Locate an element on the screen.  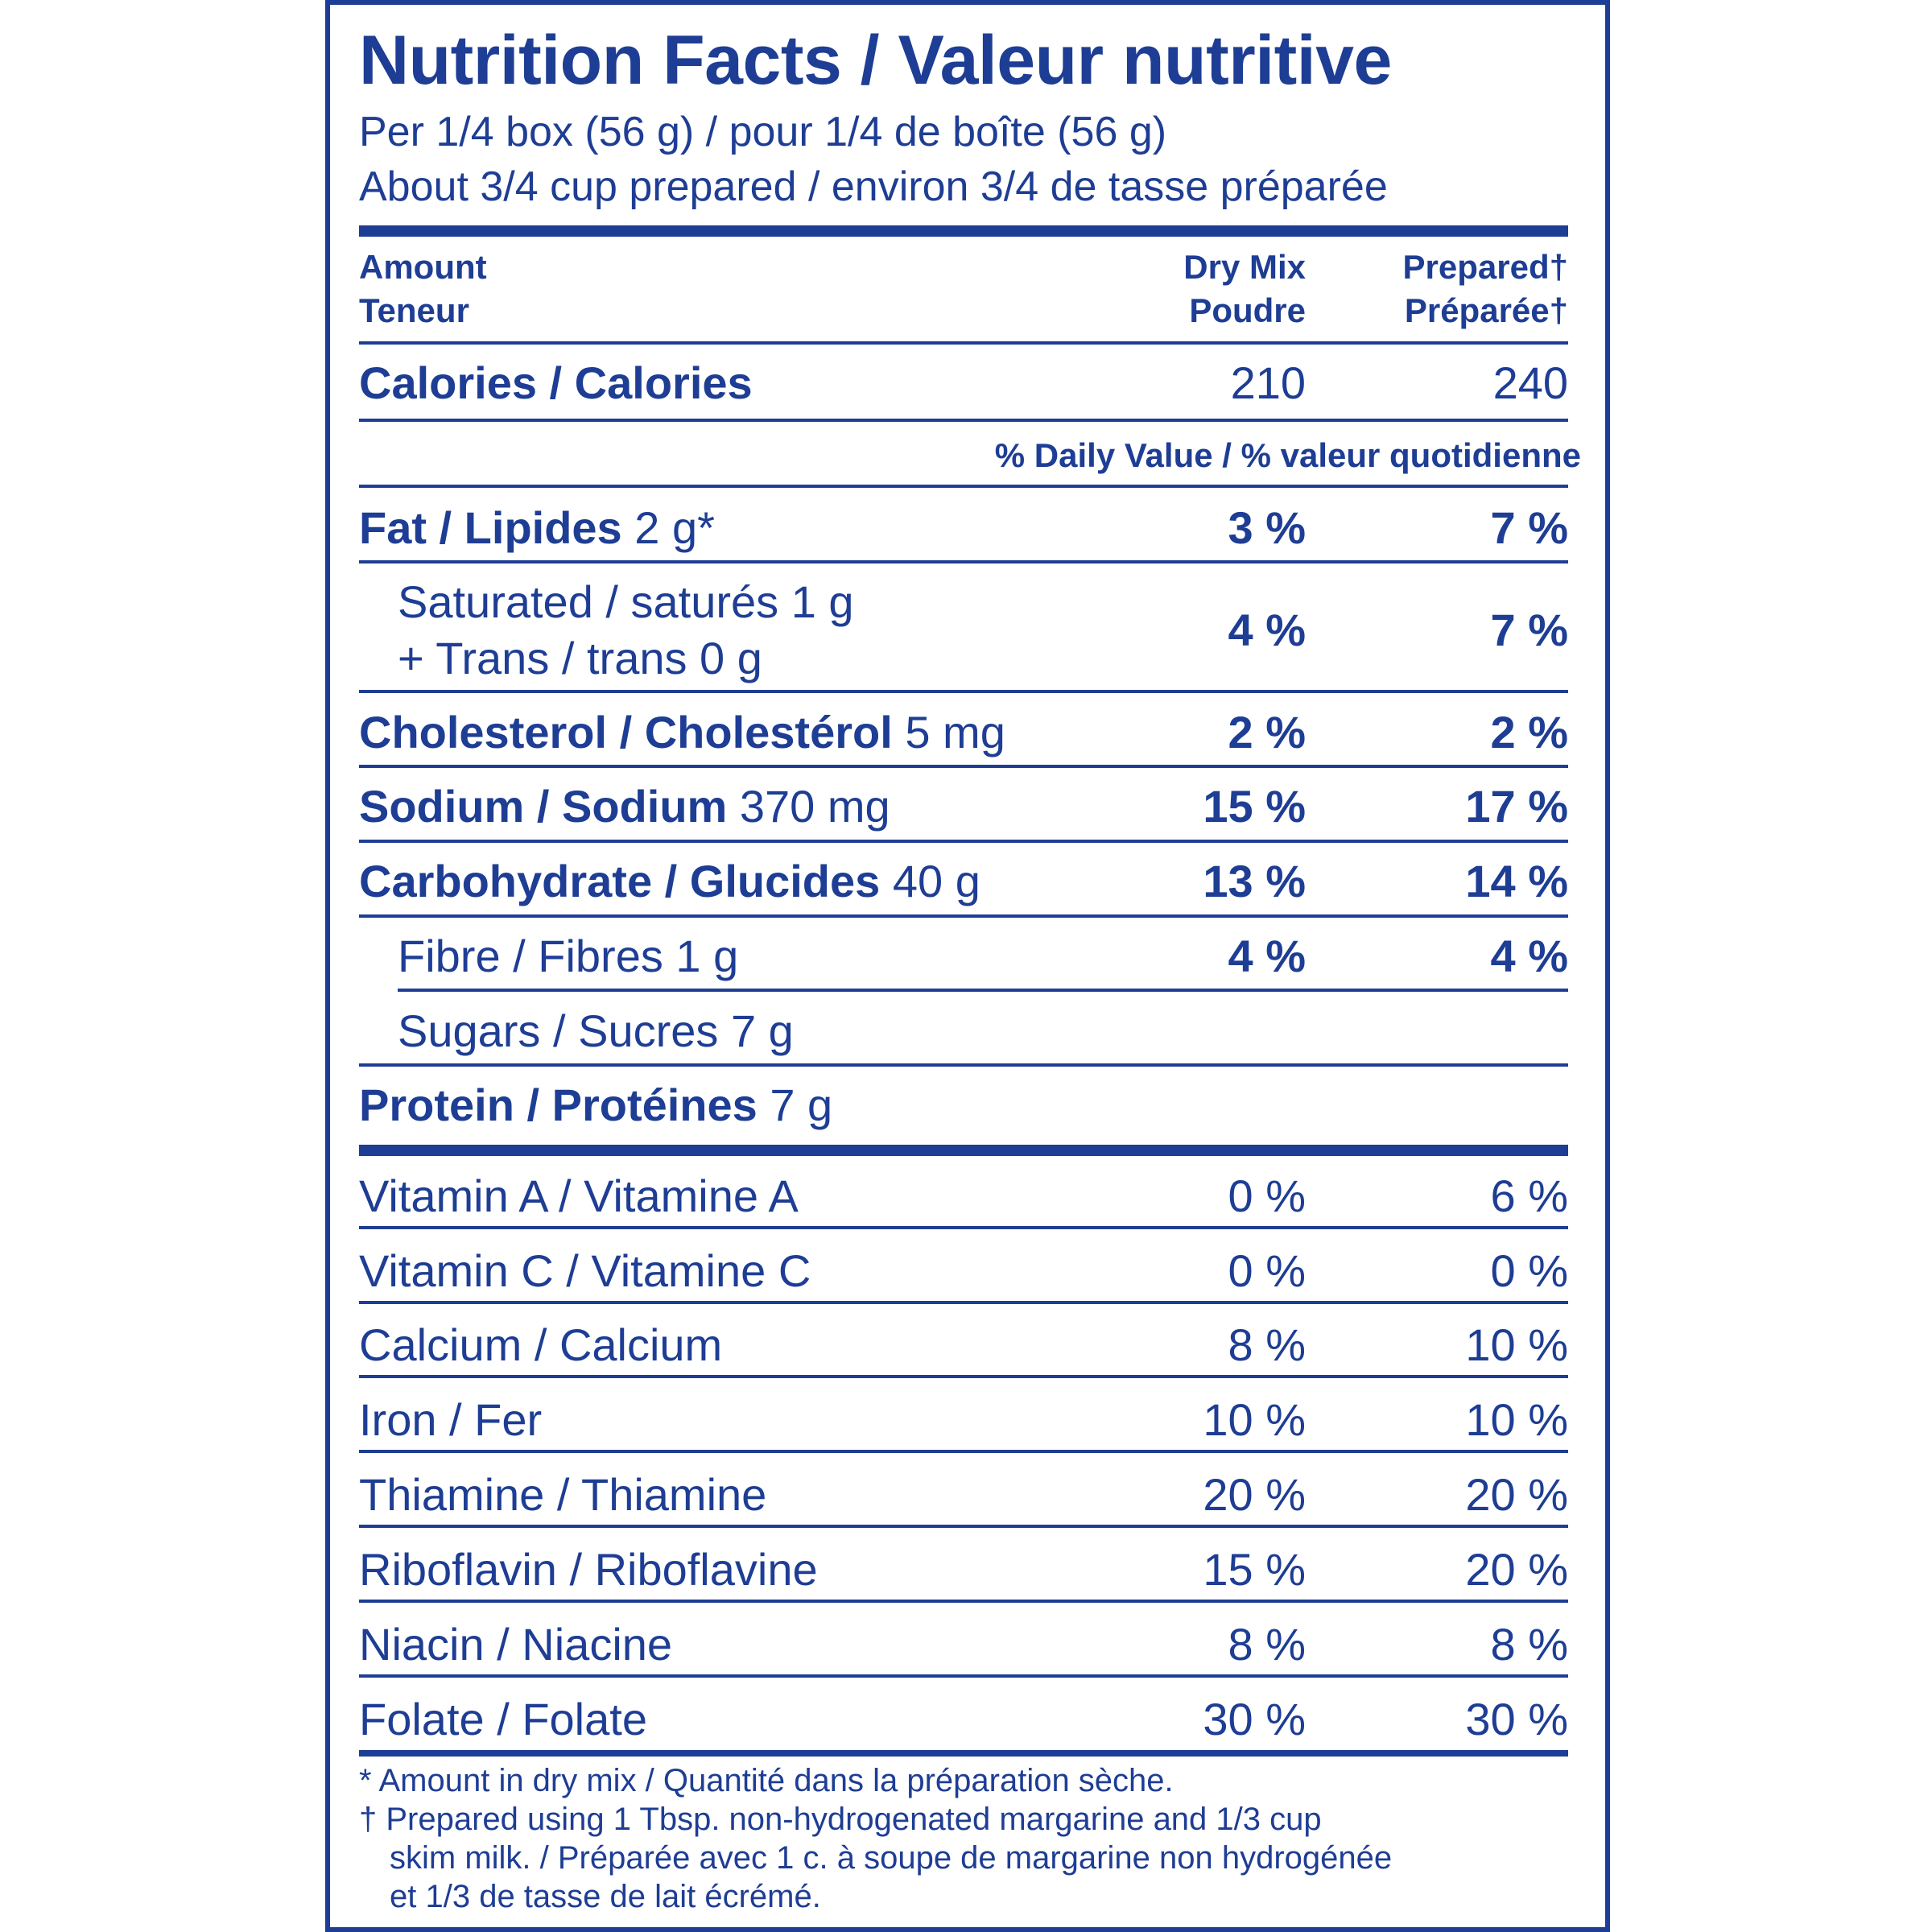
amount-header-fr: Teneur is located at coordinates (414, 310).